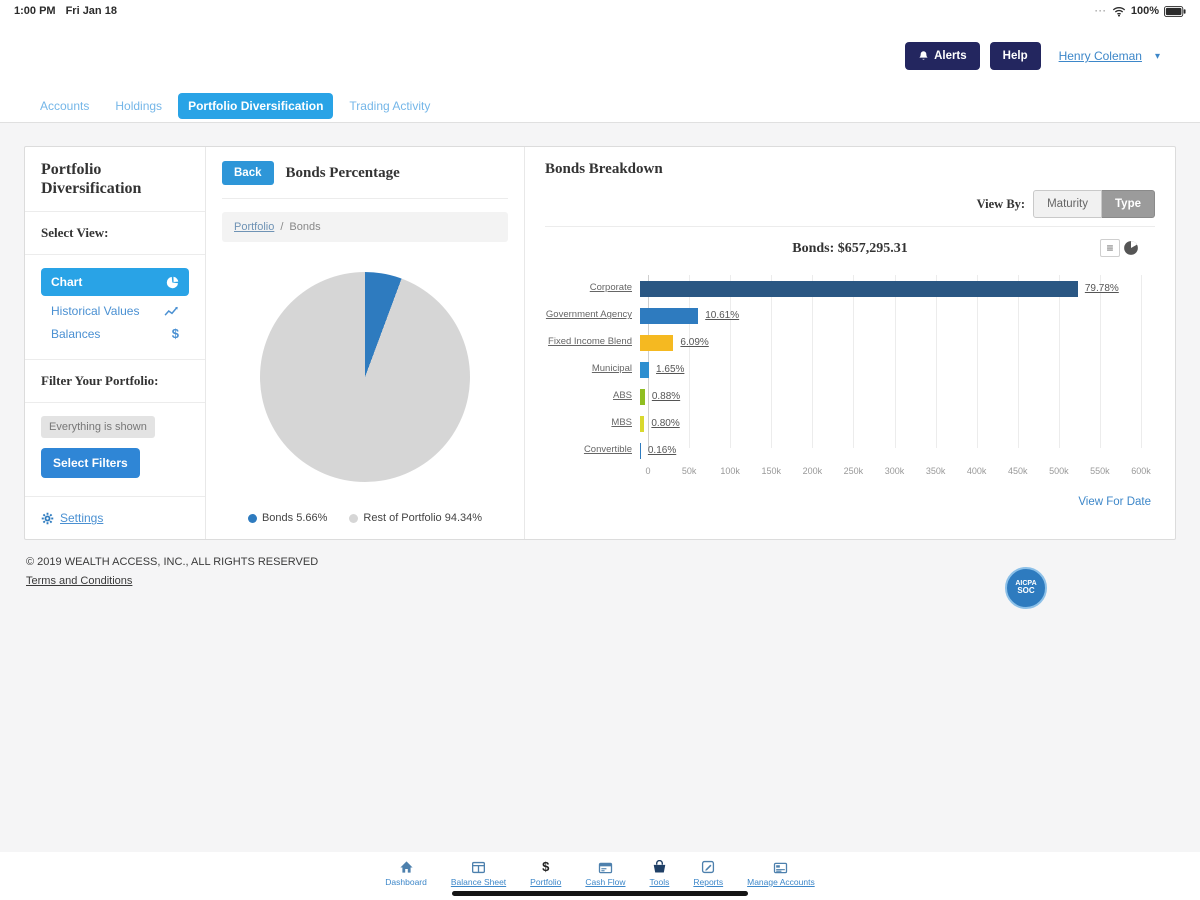  I want to click on x-tick-label: 250k, so click(853, 471).